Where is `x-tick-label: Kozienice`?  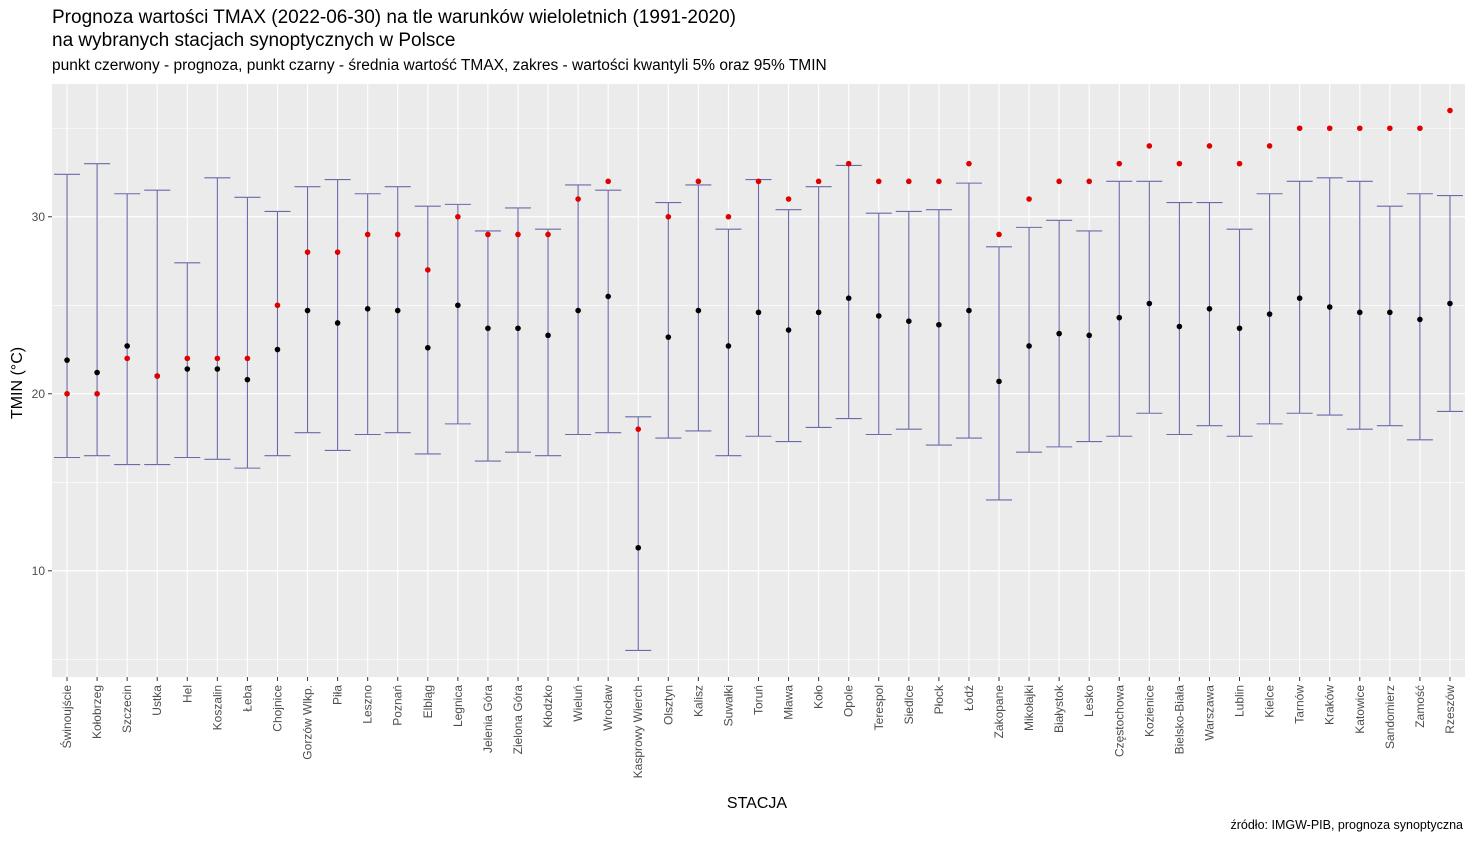 x-tick-label: Kozienice is located at coordinates (1149, 711).